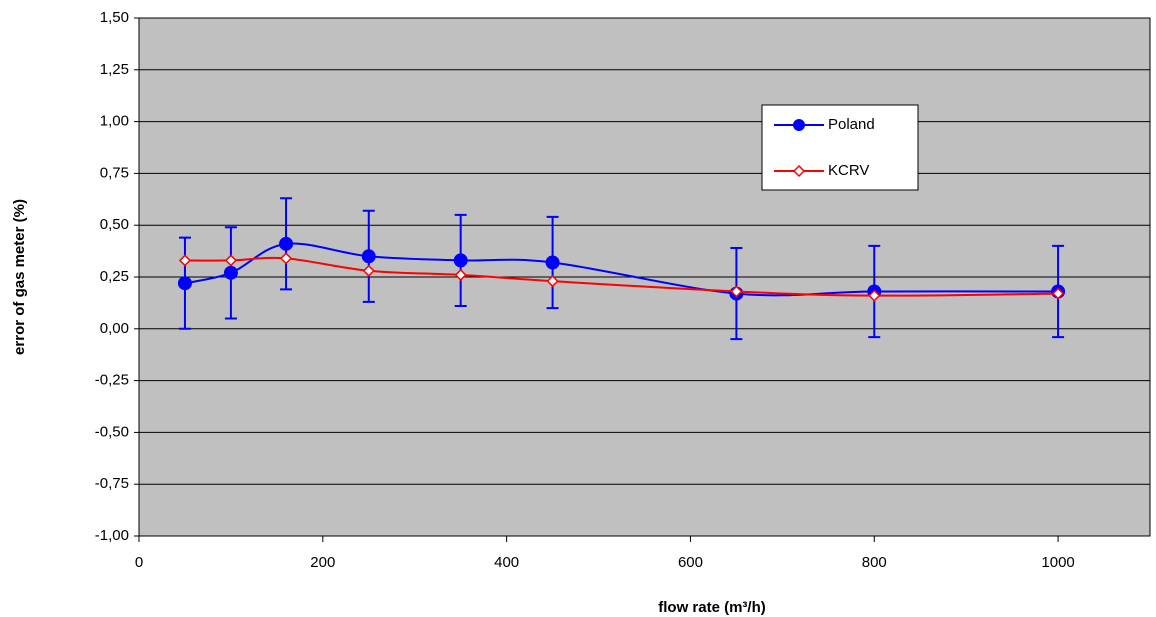 The image size is (1156, 617). I want to click on x-axis-label: flow rate (m³/h), so click(712, 607).